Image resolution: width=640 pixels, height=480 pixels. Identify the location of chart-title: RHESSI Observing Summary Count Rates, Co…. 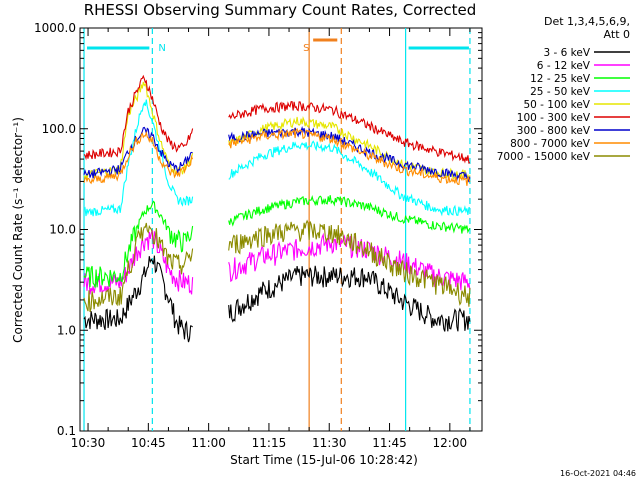
(280, 10).